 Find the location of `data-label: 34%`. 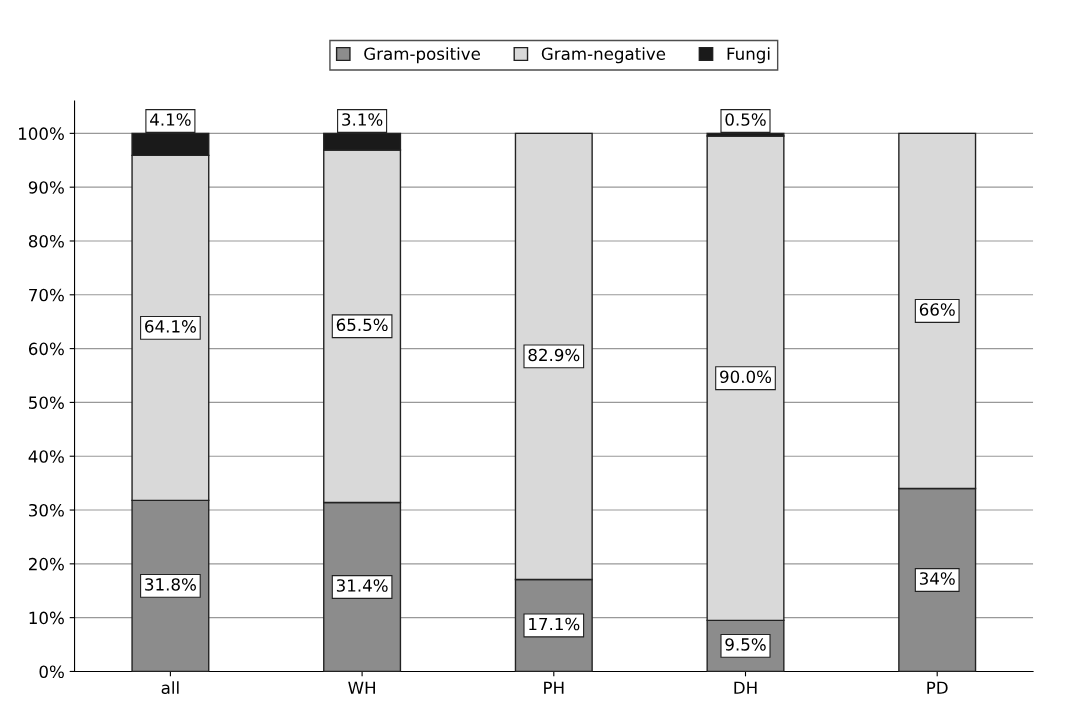

data-label: 34% is located at coordinates (937, 578).